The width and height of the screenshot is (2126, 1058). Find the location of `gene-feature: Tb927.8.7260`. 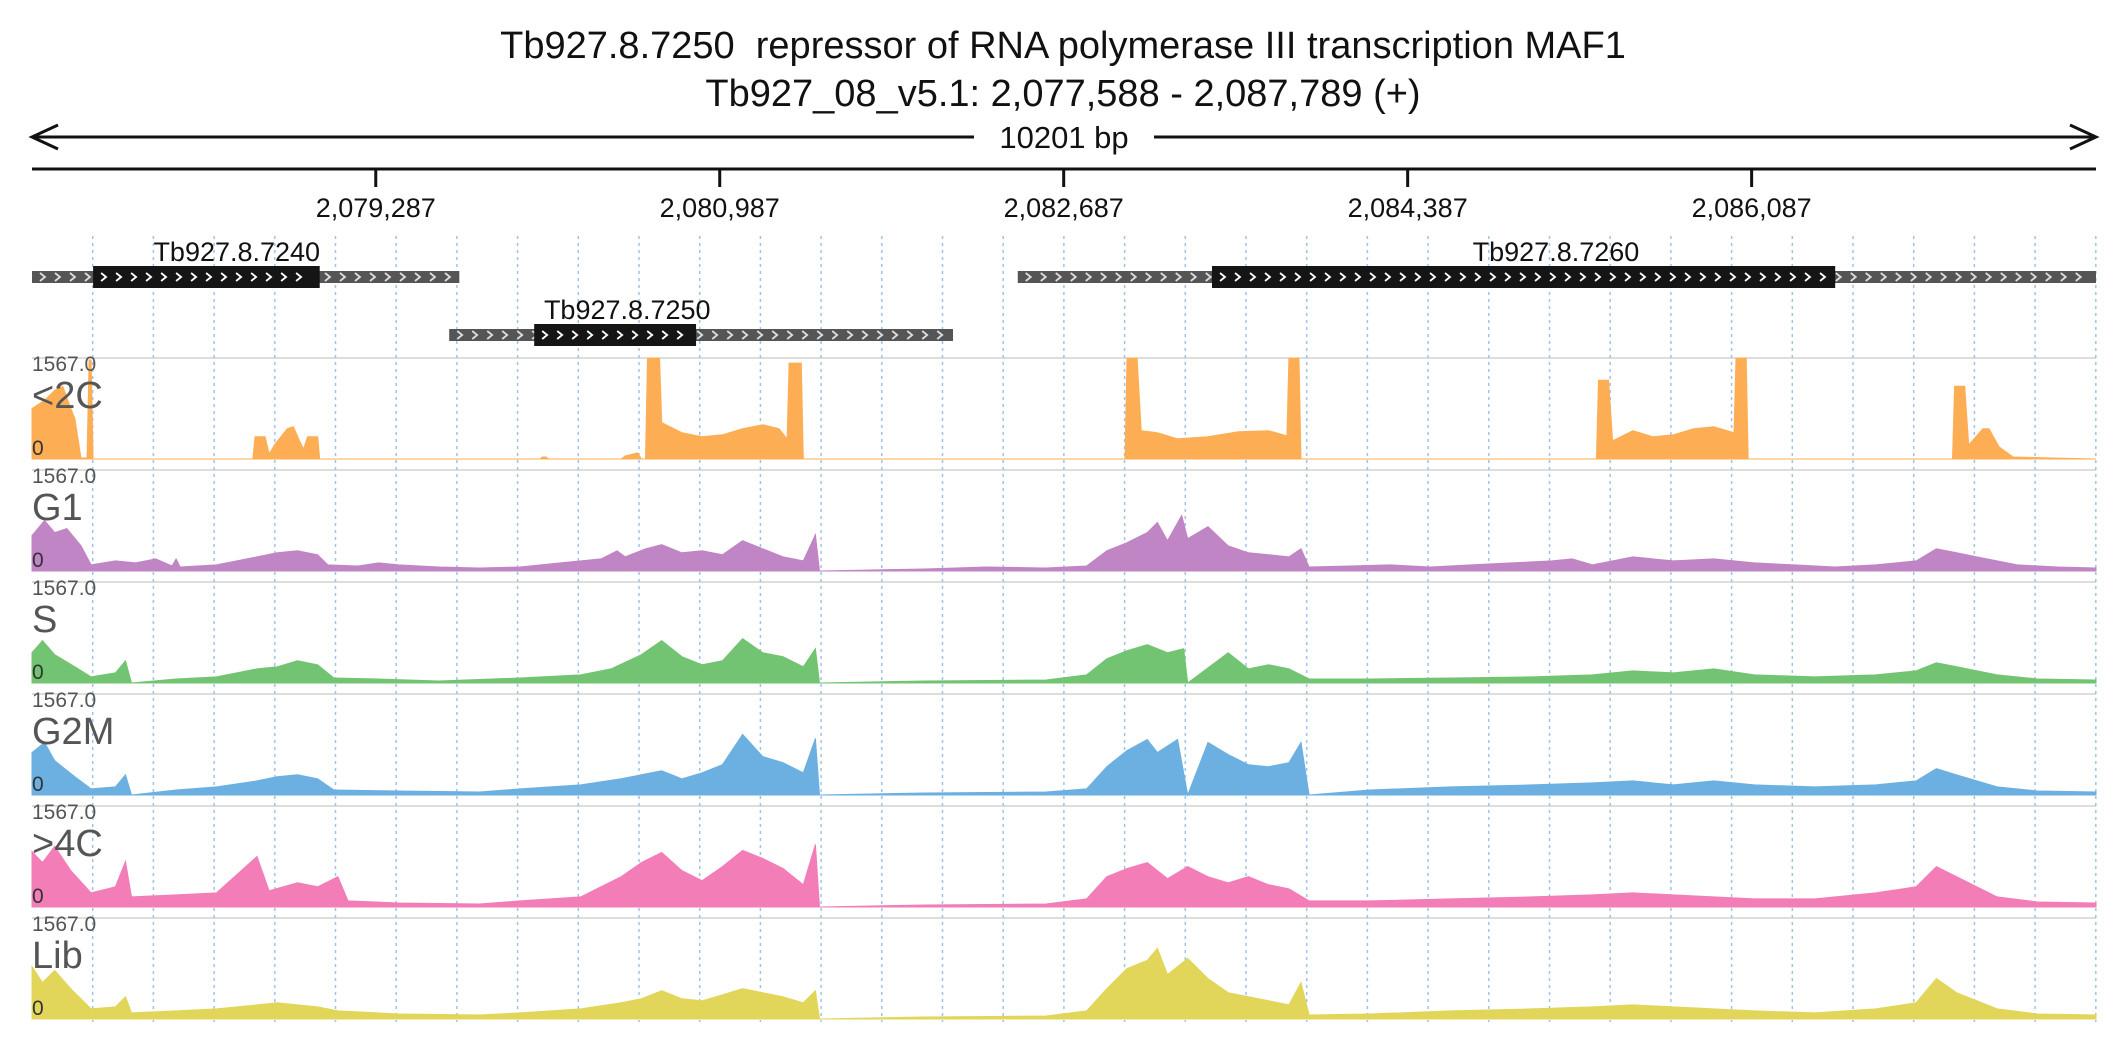

gene-feature: Tb927.8.7260 is located at coordinates (1557, 262).